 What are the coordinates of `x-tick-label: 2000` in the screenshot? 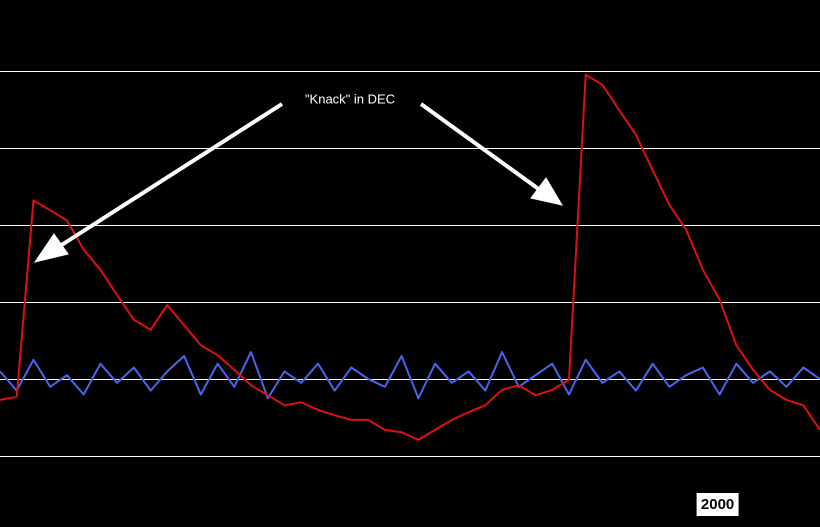 It's located at (717, 504).